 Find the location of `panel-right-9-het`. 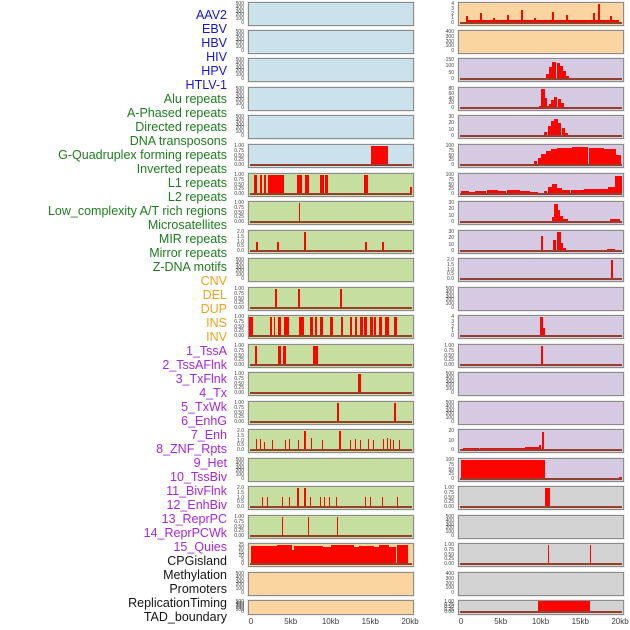

panel-right-9-het is located at coordinates (541, 299).